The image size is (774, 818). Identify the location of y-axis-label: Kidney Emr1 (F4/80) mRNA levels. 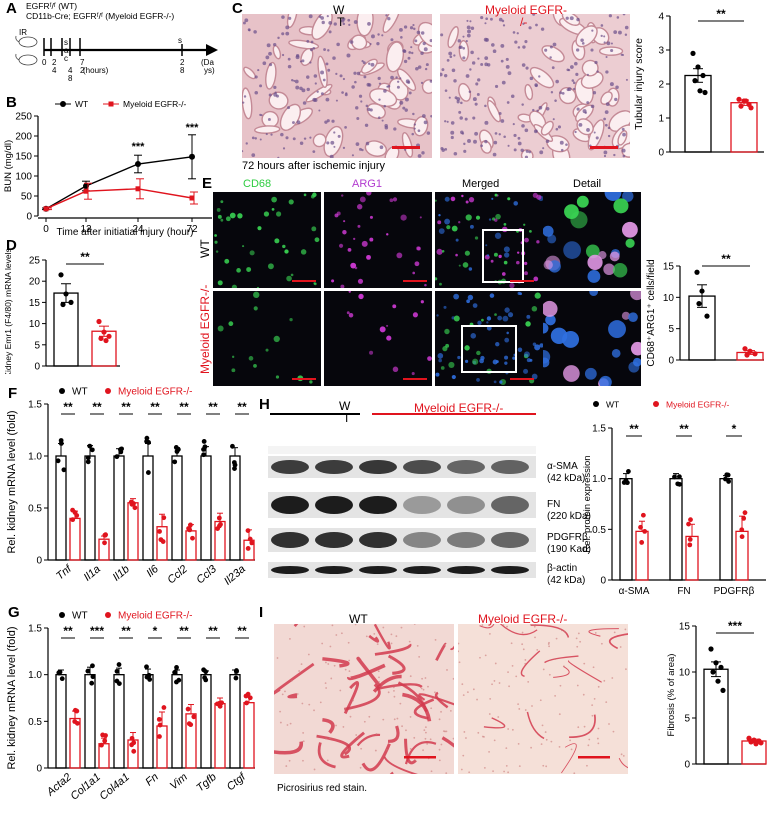
(8, 311).